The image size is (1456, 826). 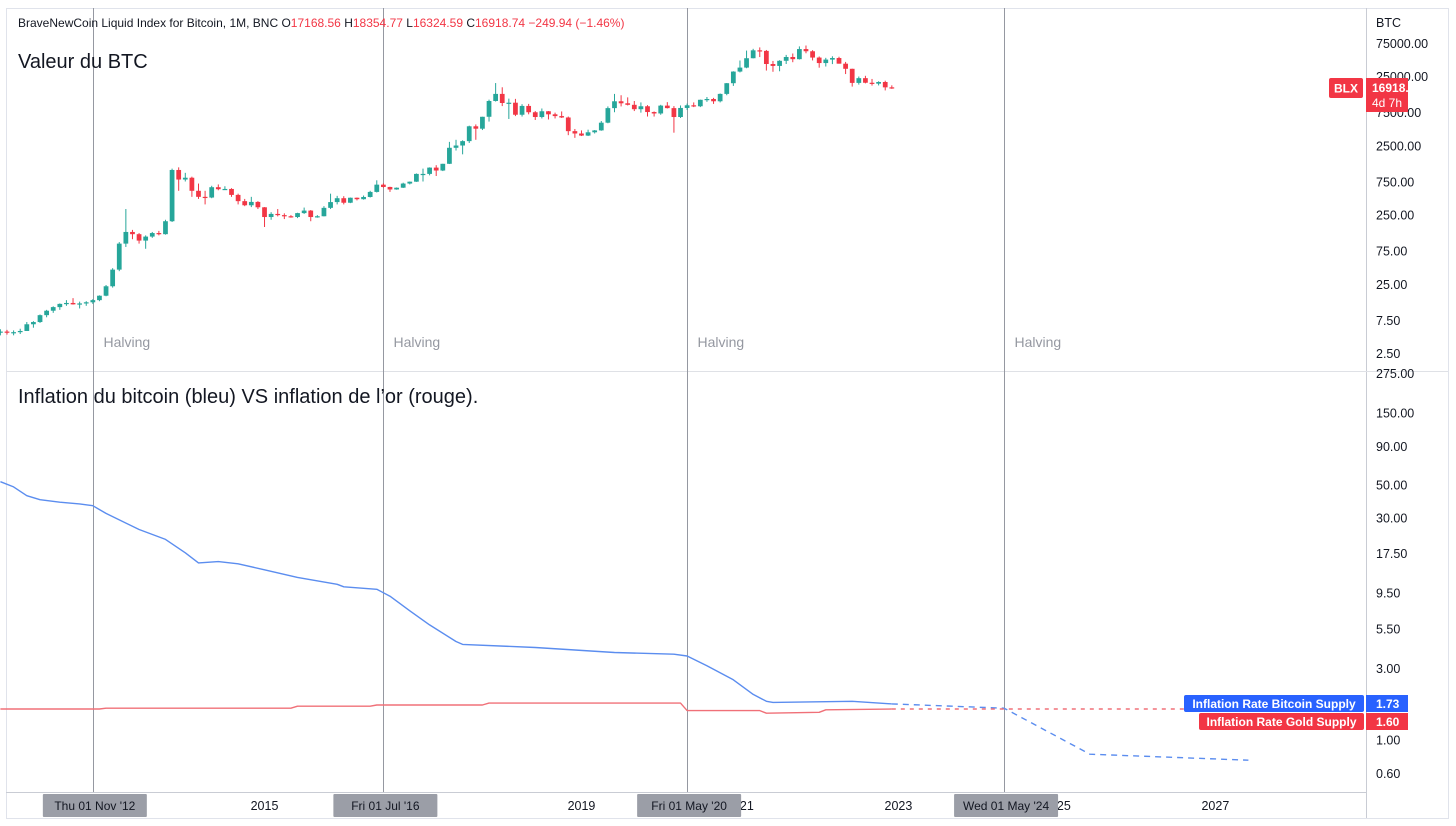 I want to click on indicator-scale-tick: 50.00, so click(x=1391, y=485).